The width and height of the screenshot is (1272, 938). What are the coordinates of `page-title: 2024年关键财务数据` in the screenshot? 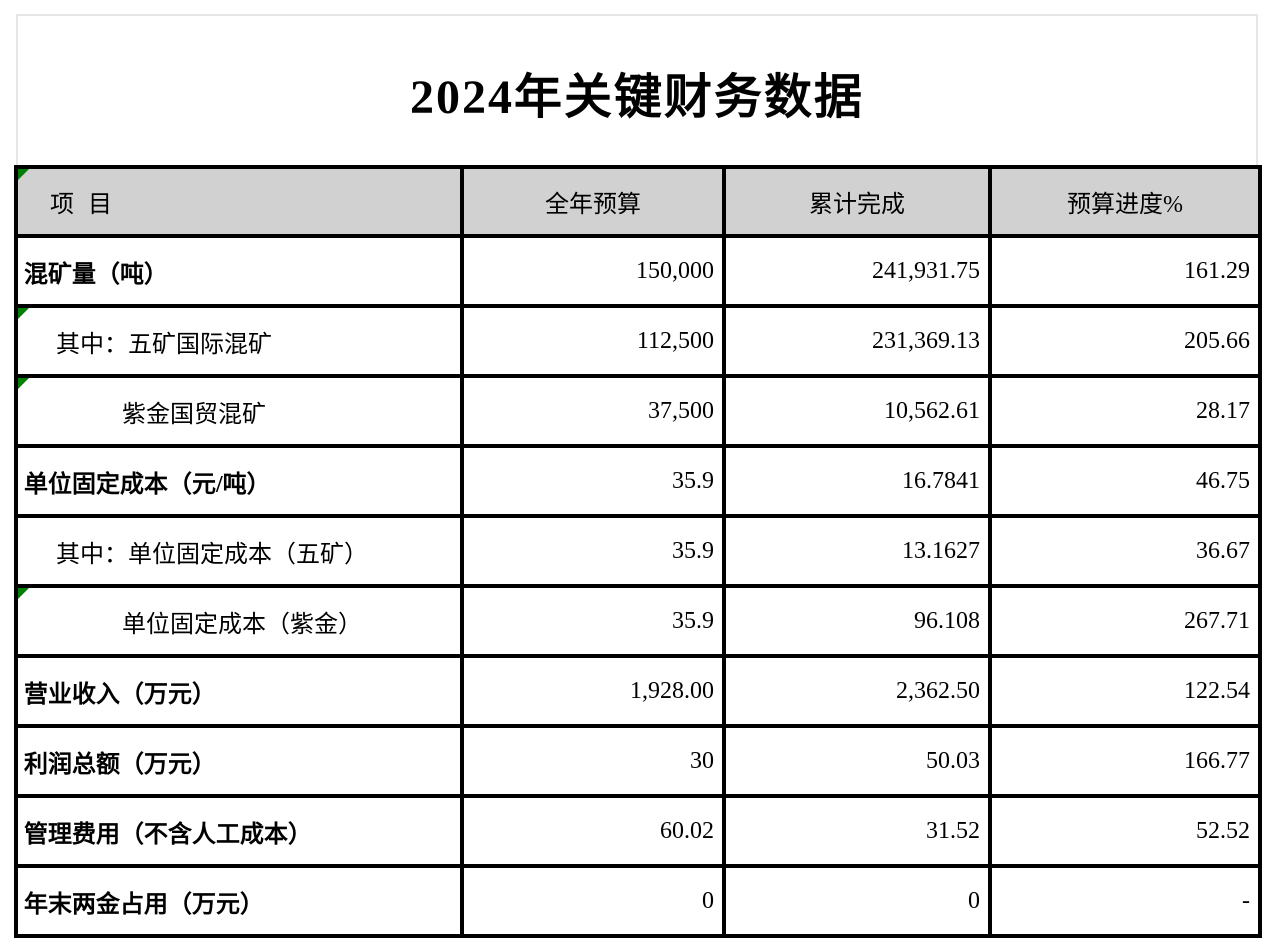 It's located at (636, 97).